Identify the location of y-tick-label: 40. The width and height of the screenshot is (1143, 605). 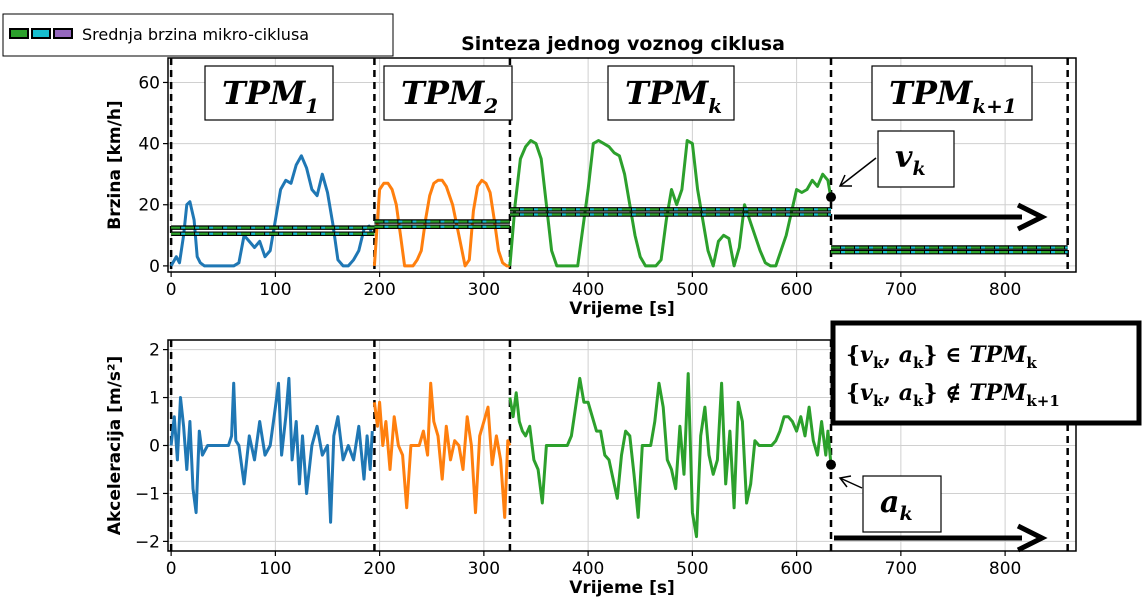
(149, 145).